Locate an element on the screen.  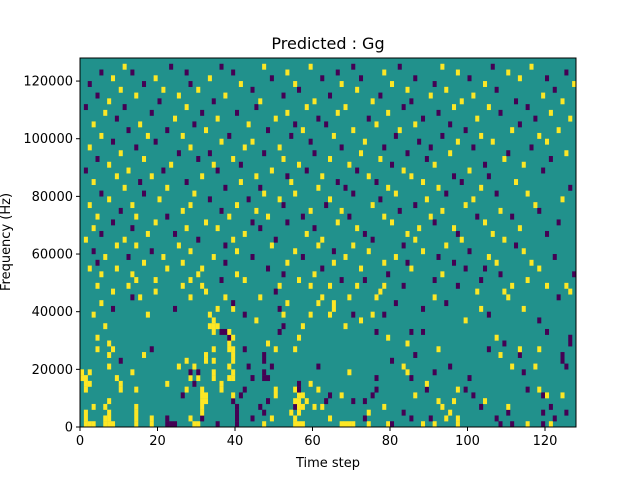
y-tick-label: 100000 is located at coordinates (48, 139).